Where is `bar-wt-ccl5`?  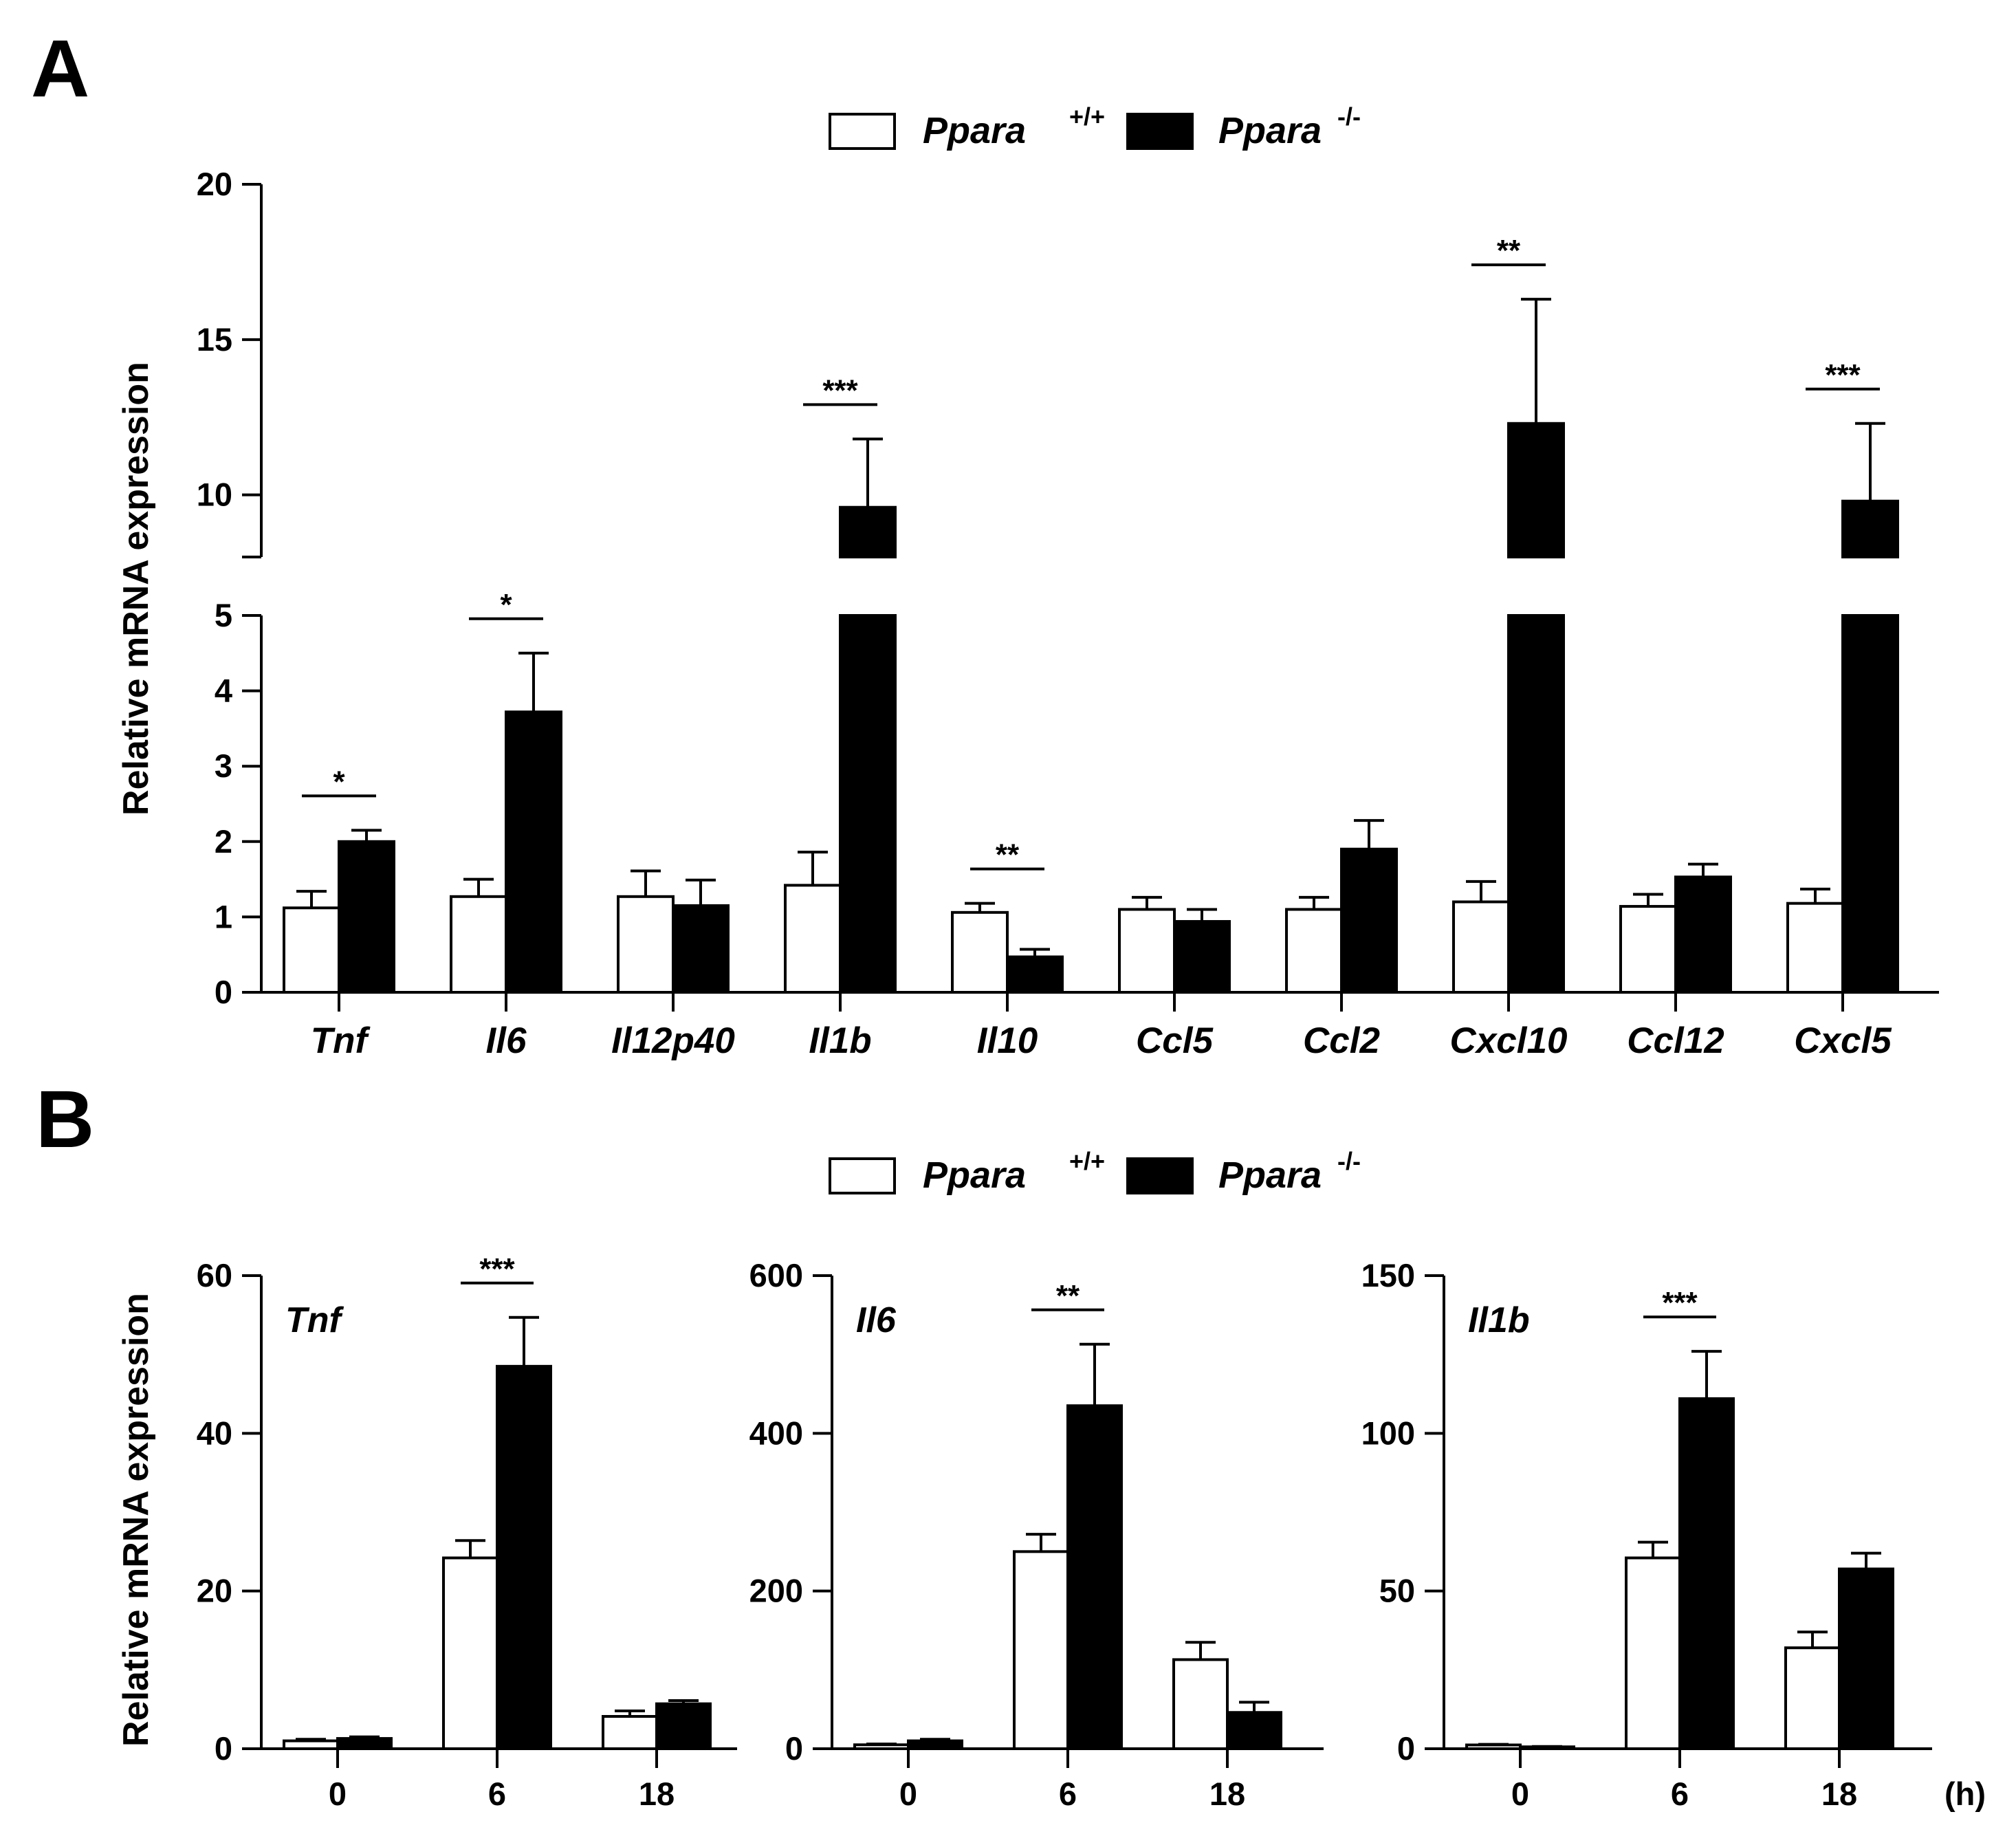 bar-wt-ccl5 is located at coordinates (1147, 951).